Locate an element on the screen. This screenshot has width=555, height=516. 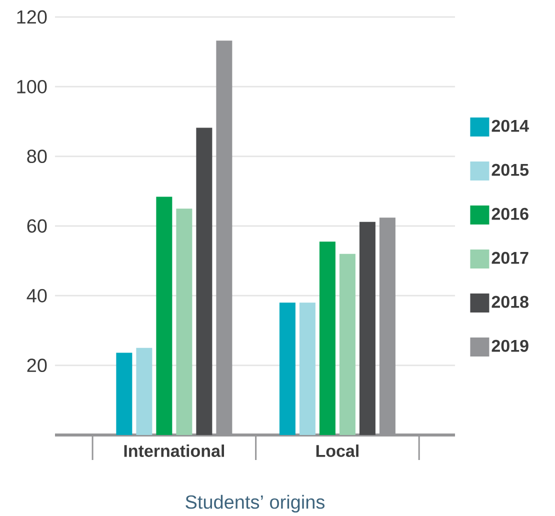
legend-label: 2016 is located at coordinates (510, 214).